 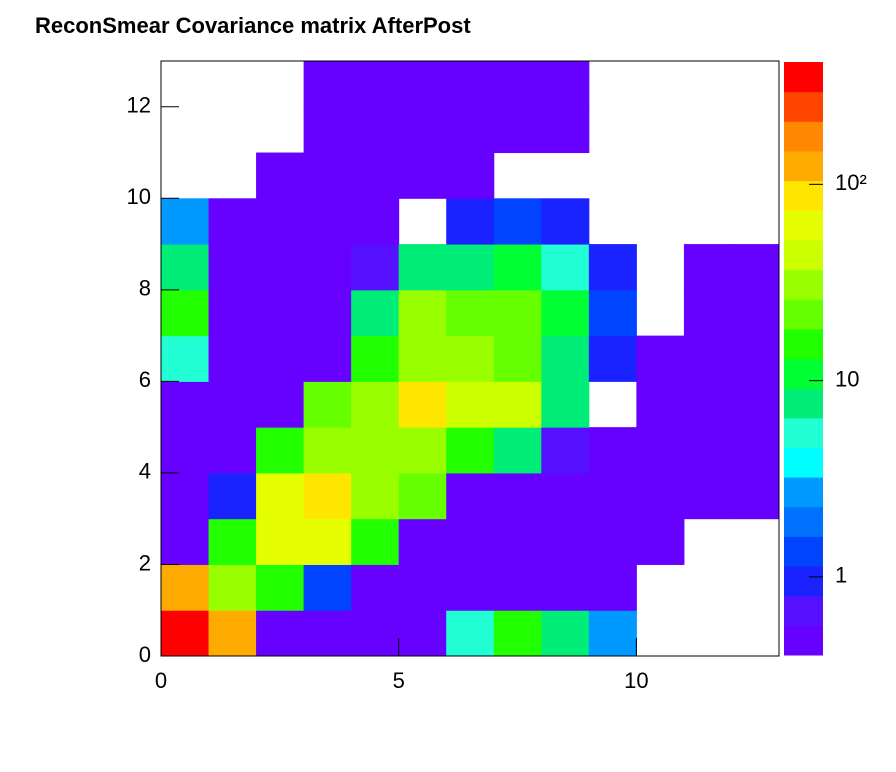 What do you see at coordinates (139, 196) in the screenshot?
I see `y-tick-label: 10` at bounding box center [139, 196].